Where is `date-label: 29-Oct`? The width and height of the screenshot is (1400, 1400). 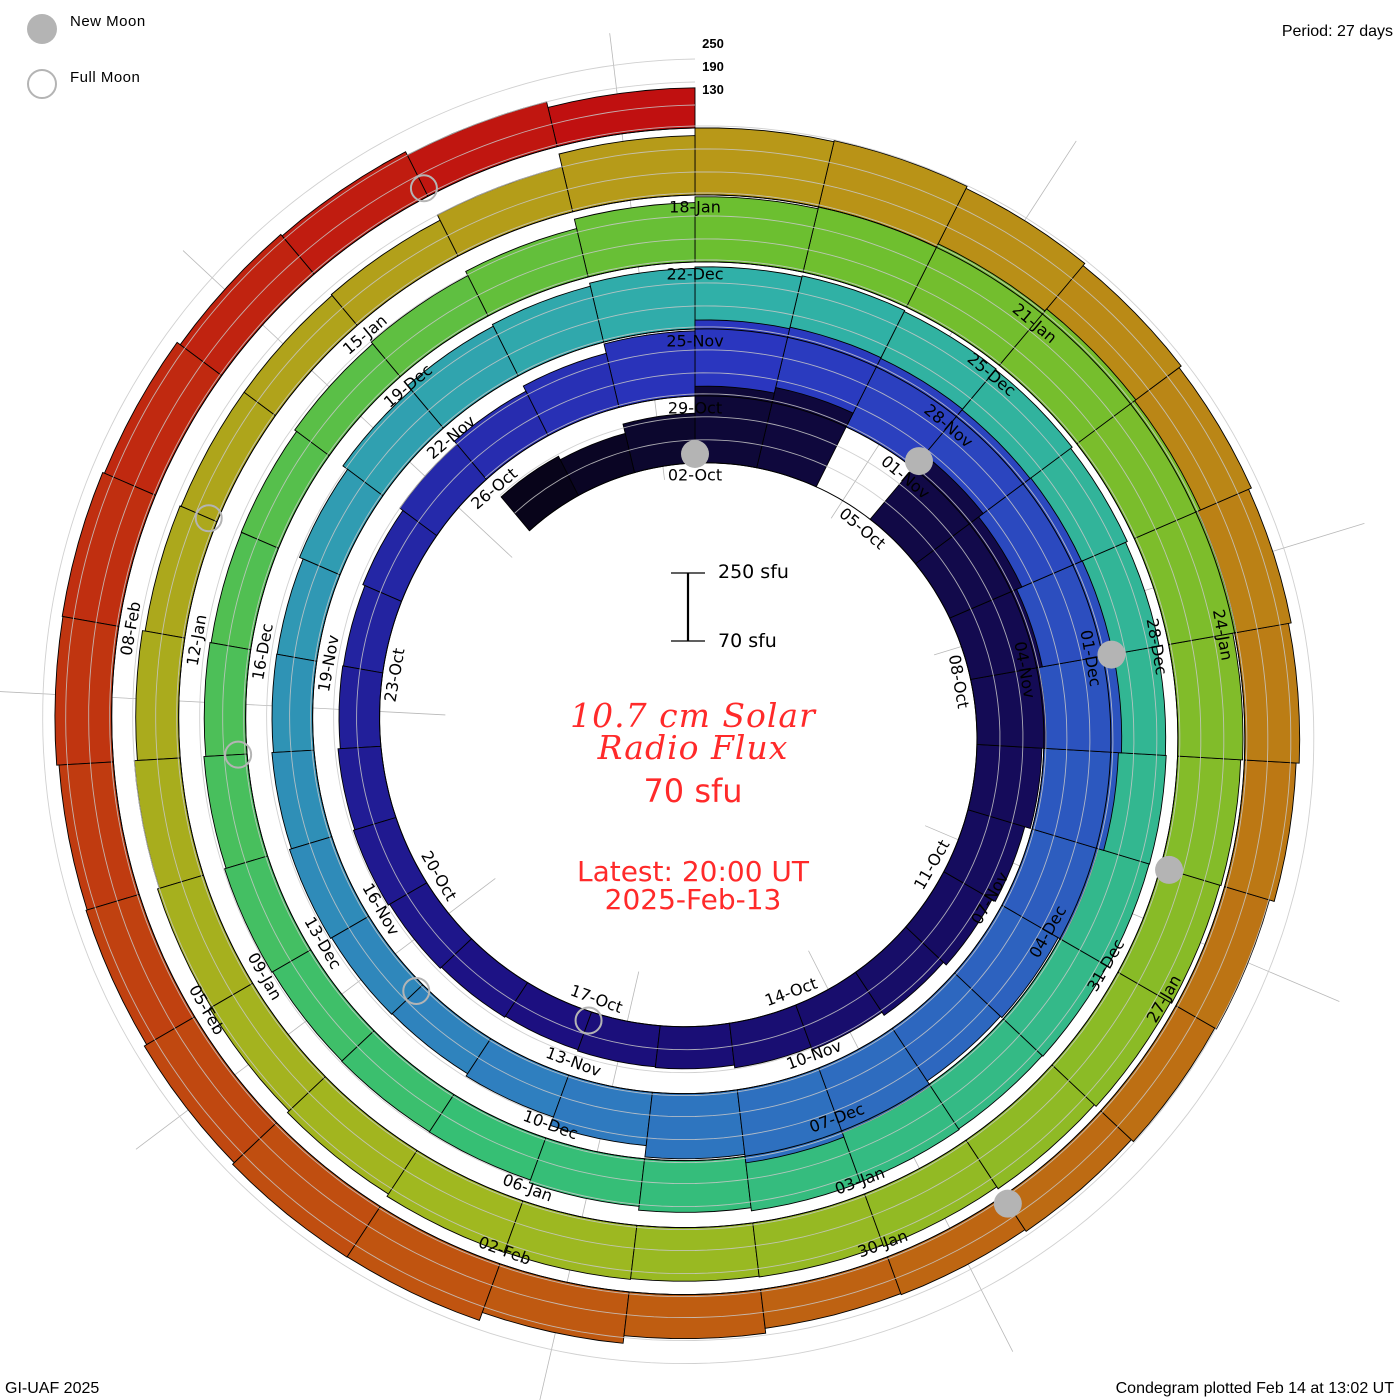
date-label: 29-Oct is located at coordinates (695, 408).